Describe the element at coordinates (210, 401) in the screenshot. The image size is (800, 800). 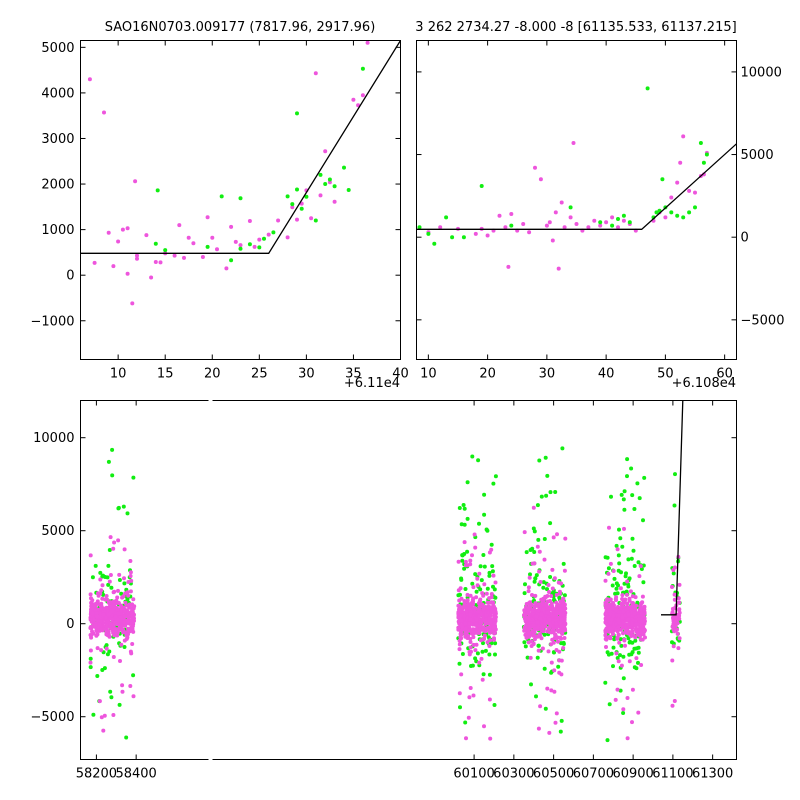
I see `axis-break-top` at that location.